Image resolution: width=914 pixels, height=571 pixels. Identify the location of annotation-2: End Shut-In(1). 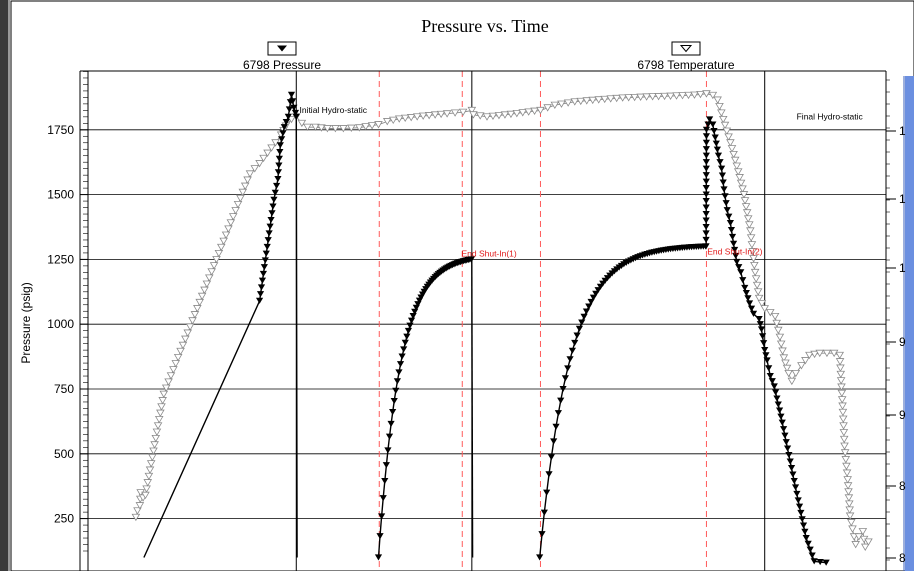
(488, 253).